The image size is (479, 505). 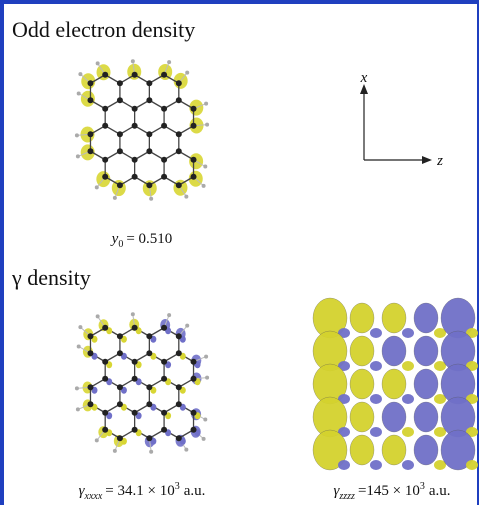 I want to click on axis-label: z, so click(x=439, y=161).